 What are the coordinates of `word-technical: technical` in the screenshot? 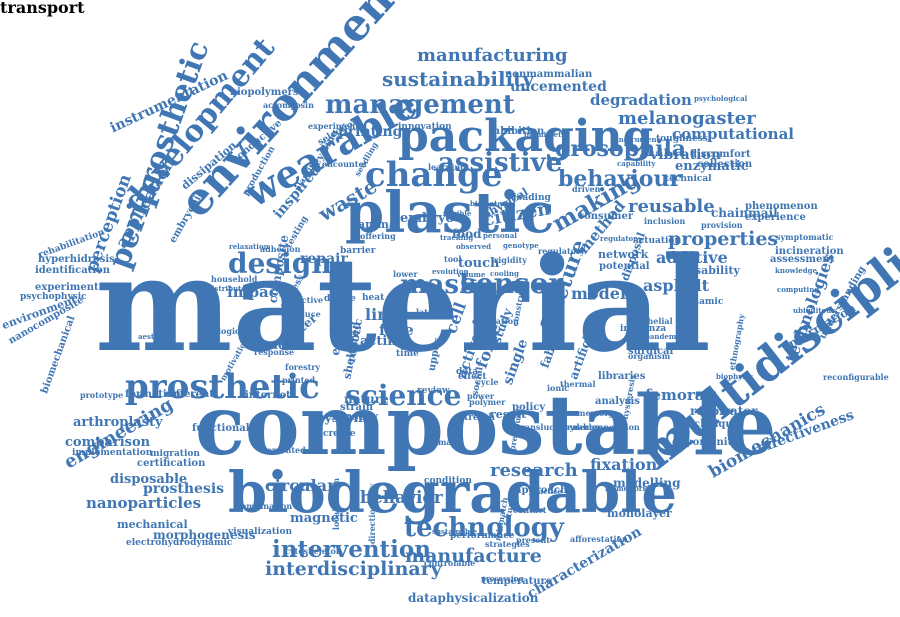 It's located at (688, 179).